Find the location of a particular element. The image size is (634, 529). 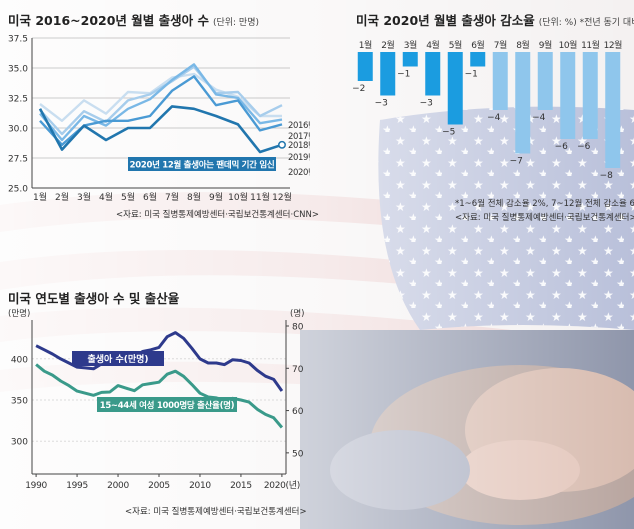

c2-category-label: 8월 is located at coordinates (522, 45).